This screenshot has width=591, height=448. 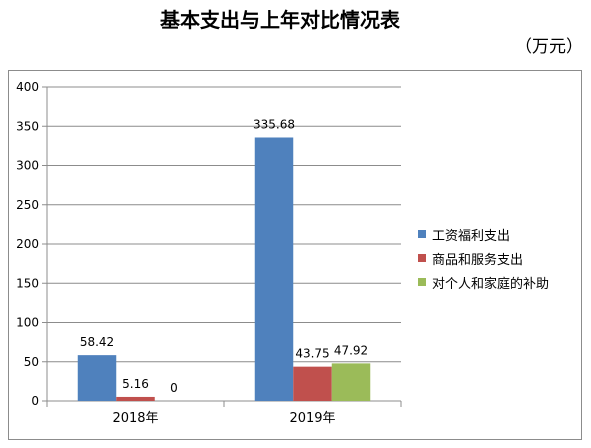 What do you see at coordinates (549, 47) in the screenshot?
I see `unit-label: （万元）` at bounding box center [549, 47].